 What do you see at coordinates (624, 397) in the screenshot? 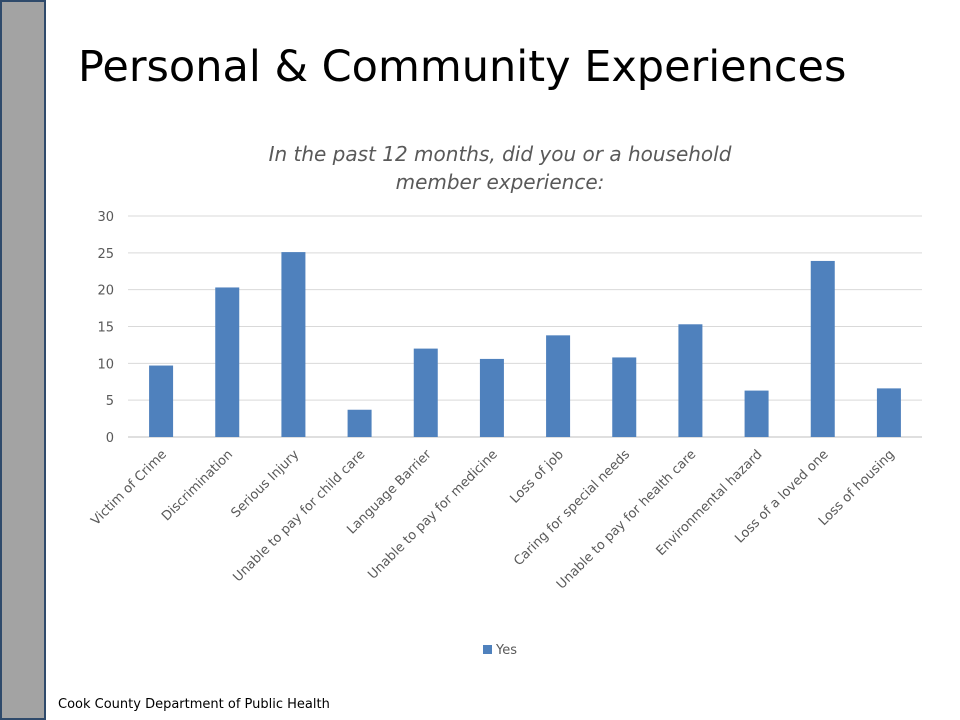
I see `bar-caring-for-special-needs` at bounding box center [624, 397].